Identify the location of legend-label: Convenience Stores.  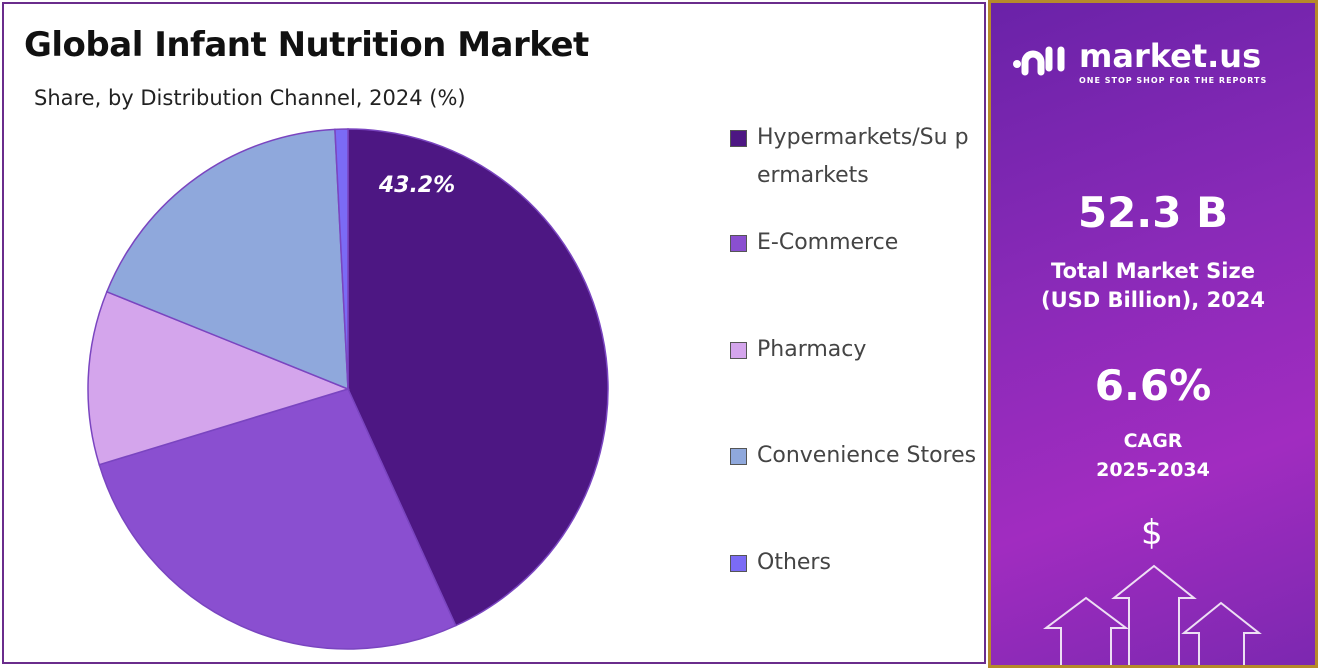
(867, 455).